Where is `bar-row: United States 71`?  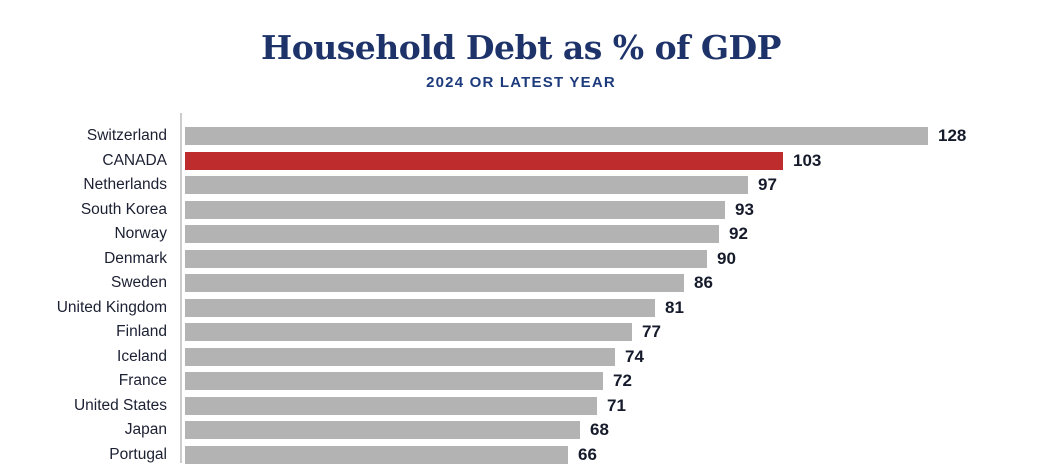
bar-row: United States 71 is located at coordinates (521, 406).